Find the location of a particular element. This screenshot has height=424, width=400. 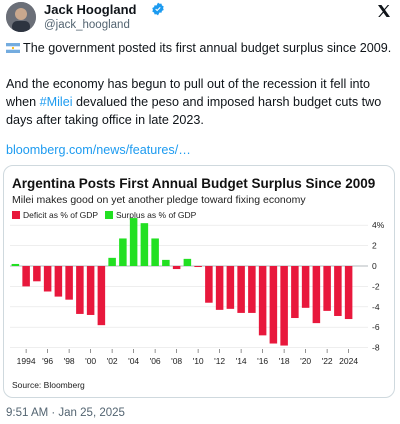

bar-1993 is located at coordinates (15, 264).